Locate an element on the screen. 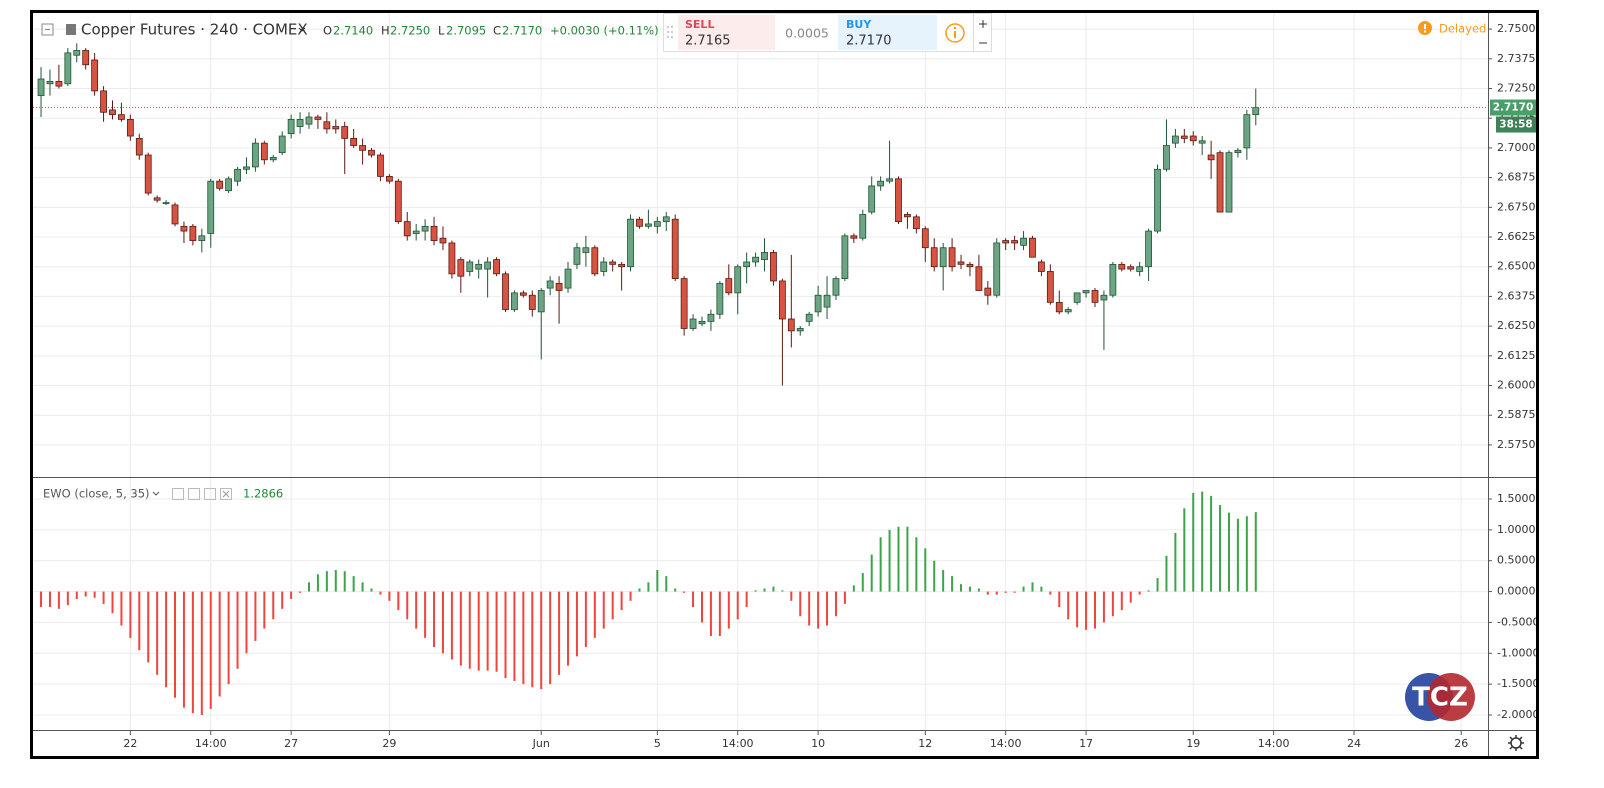 This screenshot has height=788, width=1604. sell-price: 2.7165 is located at coordinates (708, 41).